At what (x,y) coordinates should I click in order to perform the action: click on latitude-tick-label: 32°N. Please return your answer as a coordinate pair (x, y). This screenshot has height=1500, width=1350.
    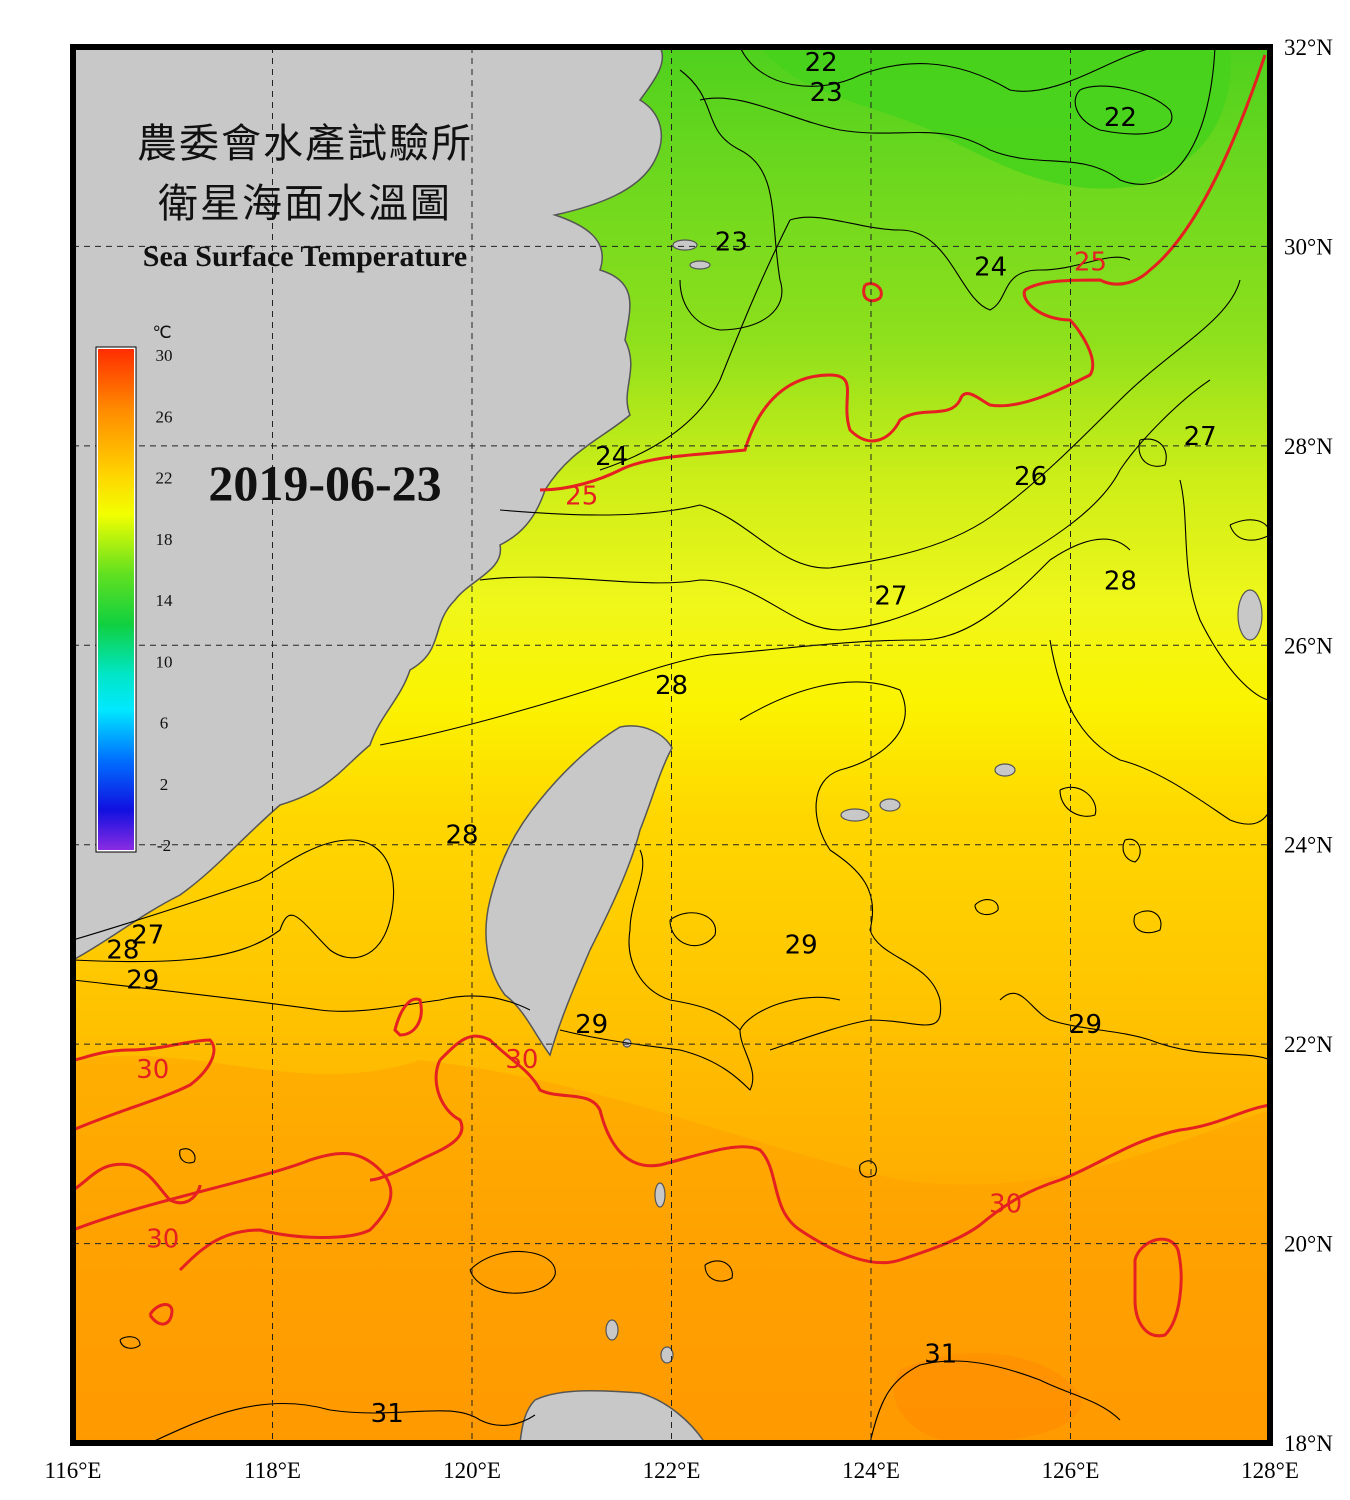
    Looking at the image, I should click on (1308, 47).